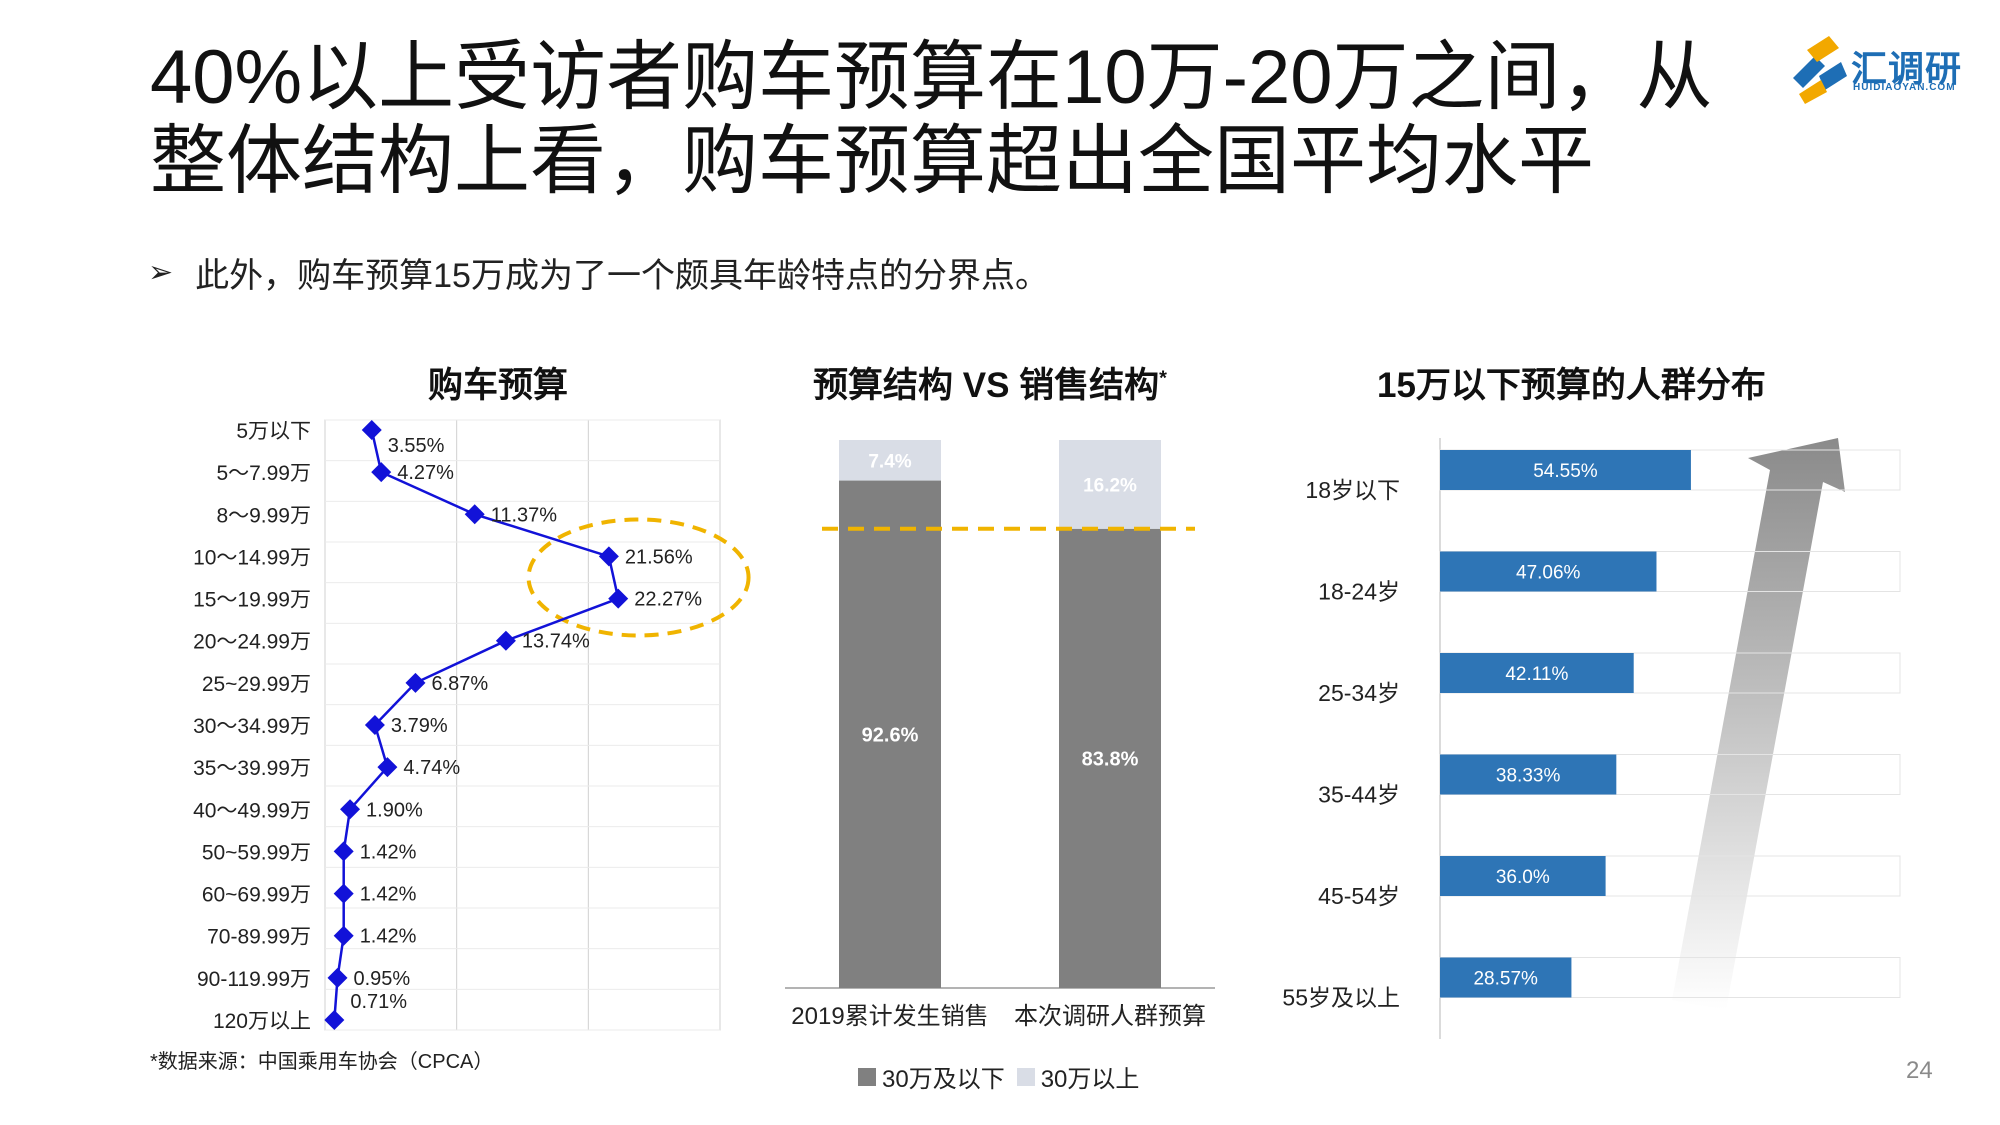 The height and width of the screenshot is (1125, 2000). Describe the element at coordinates (659, 557) in the screenshot. I see `budget-data-label-3: 21.56%` at that location.